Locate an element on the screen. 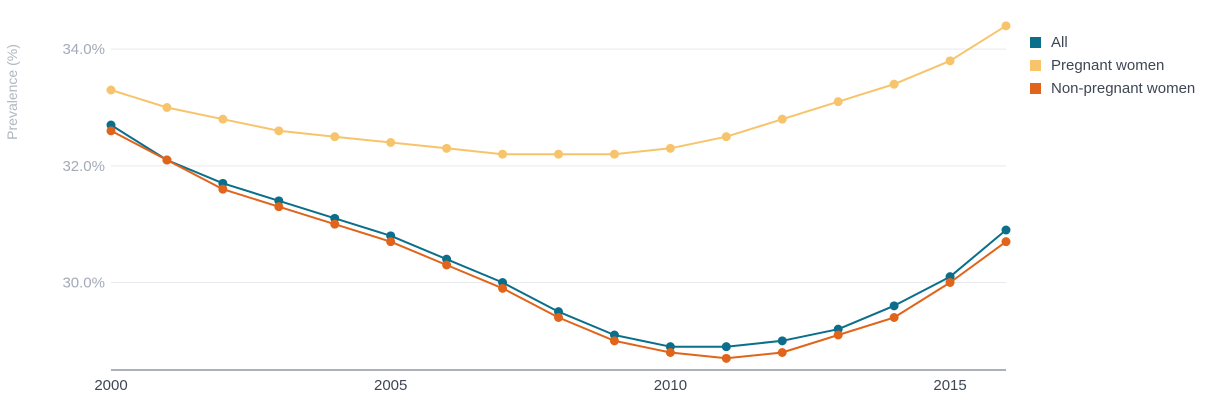 Image resolution: width=1230 pixels, height=403 pixels. legend-label: All is located at coordinates (1059, 42).